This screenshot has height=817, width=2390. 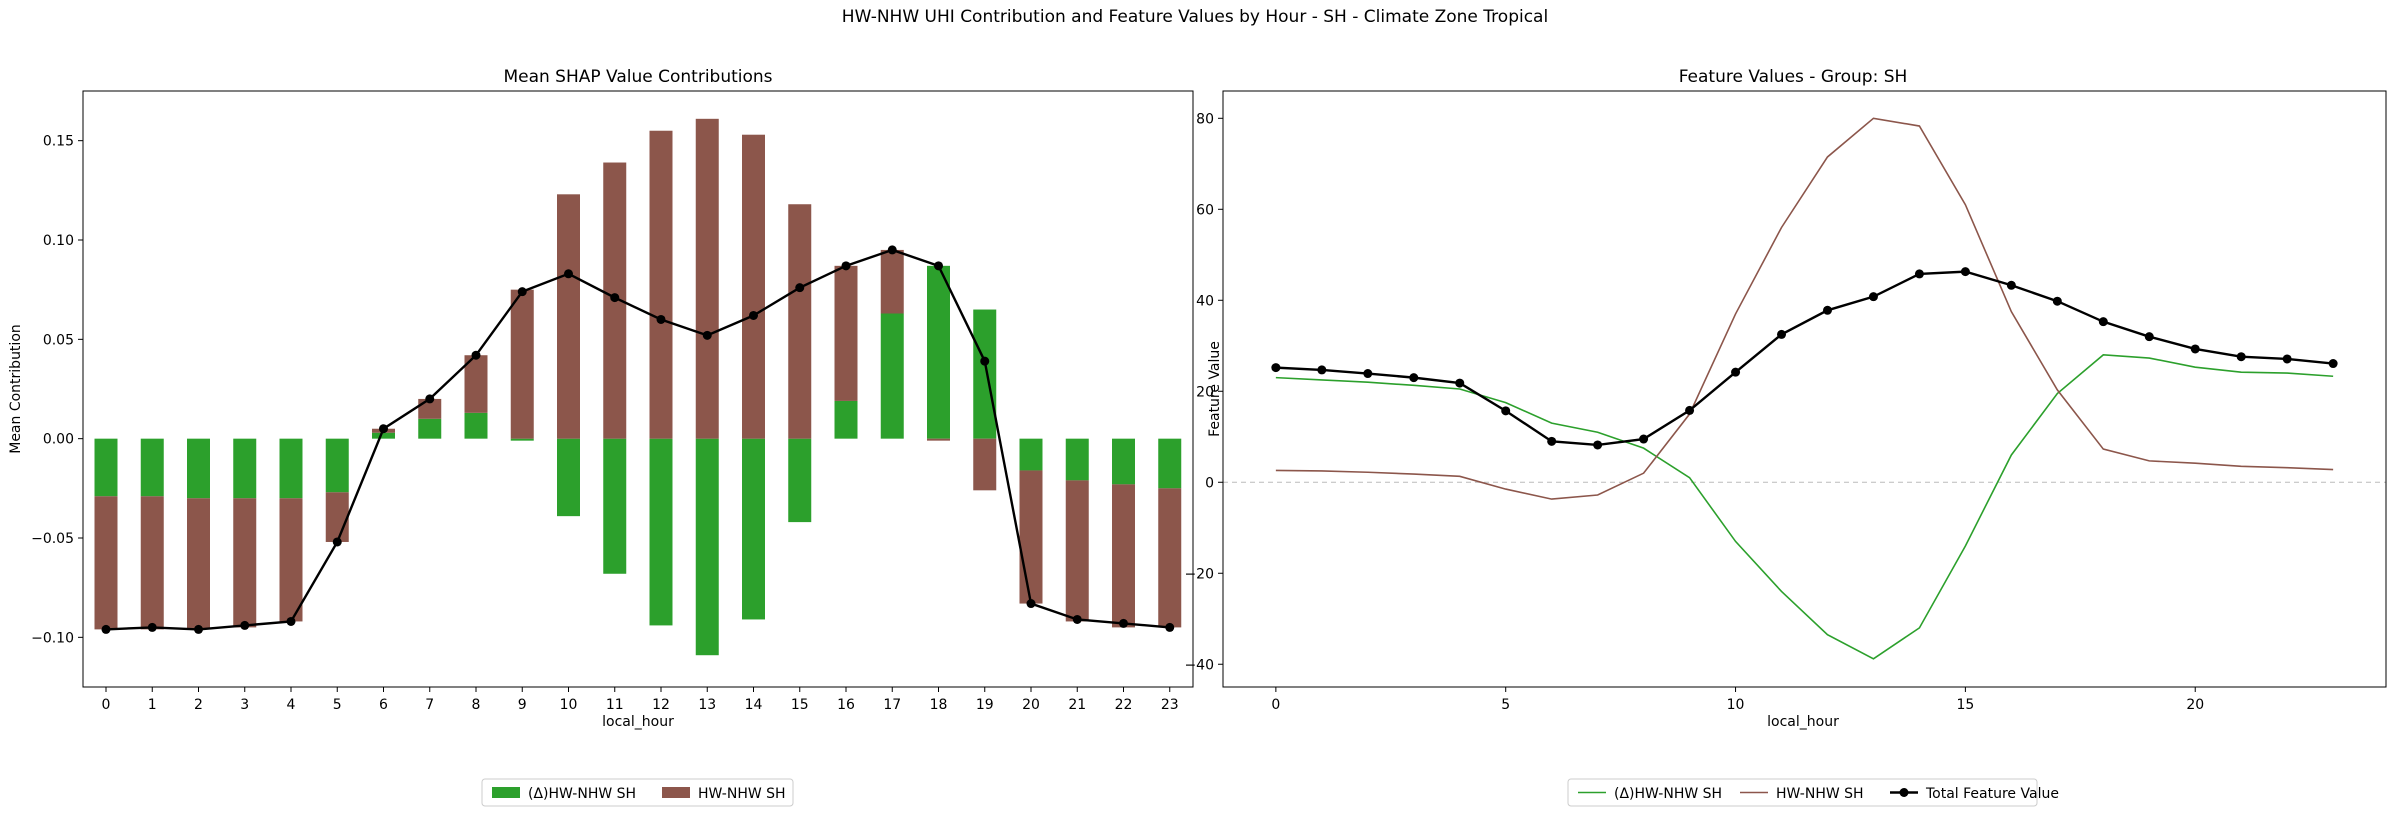 I want to click on x-tick-label: 2, so click(x=198, y=705).